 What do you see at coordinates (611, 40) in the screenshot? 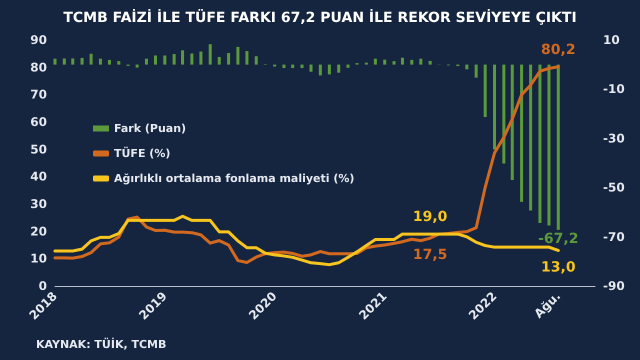
I see `y2-tick-label: 10` at bounding box center [611, 40].